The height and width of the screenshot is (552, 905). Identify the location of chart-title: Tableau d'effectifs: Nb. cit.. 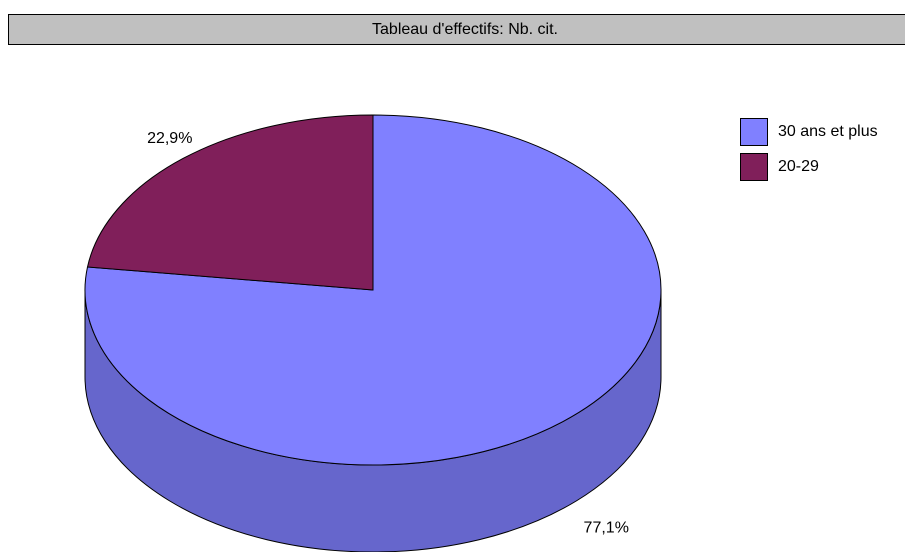
(465, 29).